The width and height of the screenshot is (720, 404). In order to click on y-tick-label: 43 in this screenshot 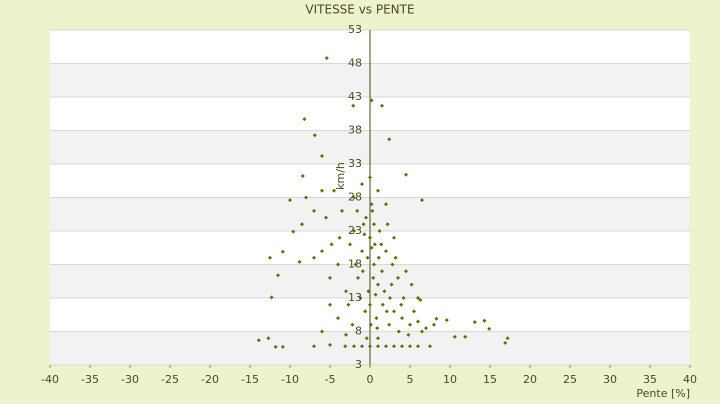, I will do `click(355, 96)`.